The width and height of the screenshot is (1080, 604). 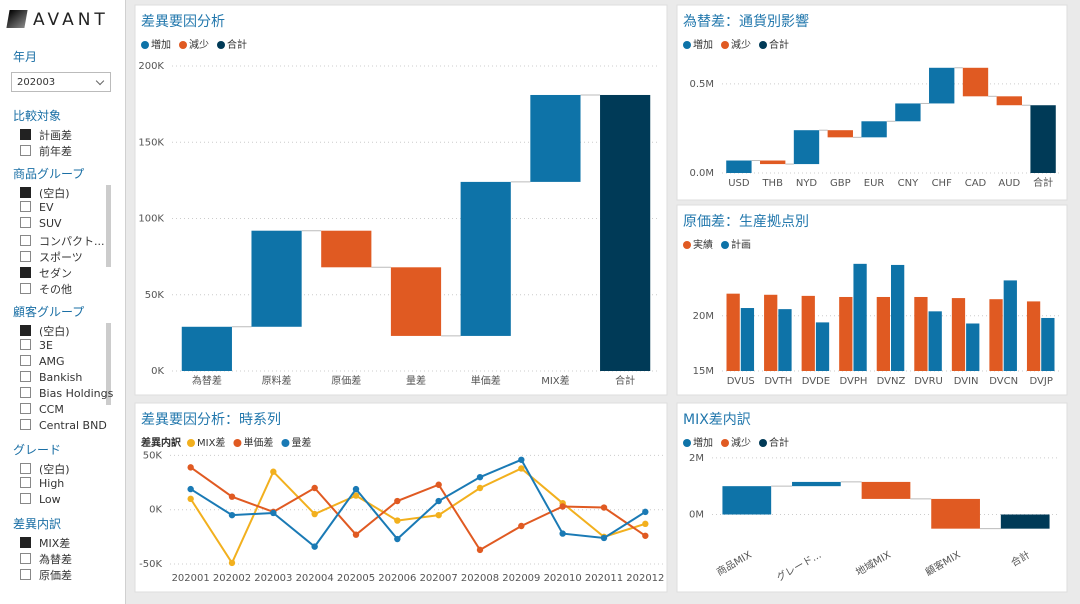 I want to click on y-tick-label: 0M, so click(x=696, y=515).